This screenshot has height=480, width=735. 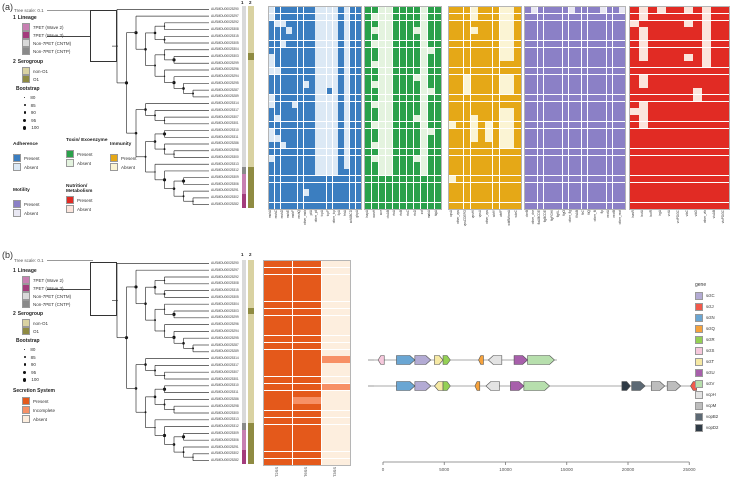 What do you see at coordinates (25, 144) in the screenshot?
I see `category-title: Adherence` at bounding box center [25, 144].